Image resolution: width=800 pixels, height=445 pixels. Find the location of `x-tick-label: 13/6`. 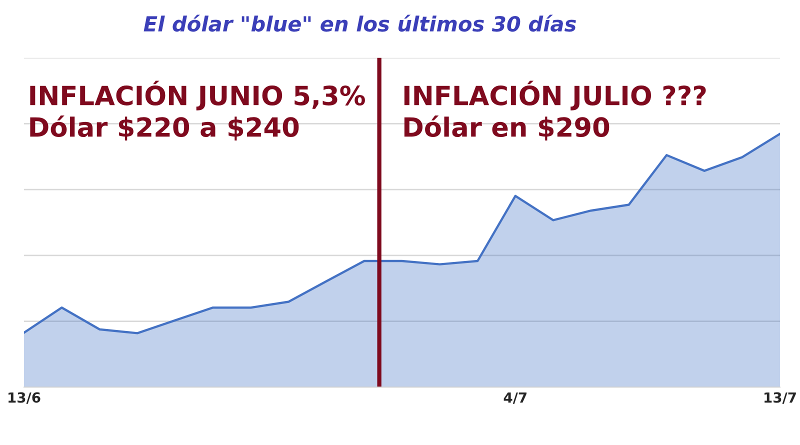

x-tick-label: 13/6 is located at coordinates (24, 398).